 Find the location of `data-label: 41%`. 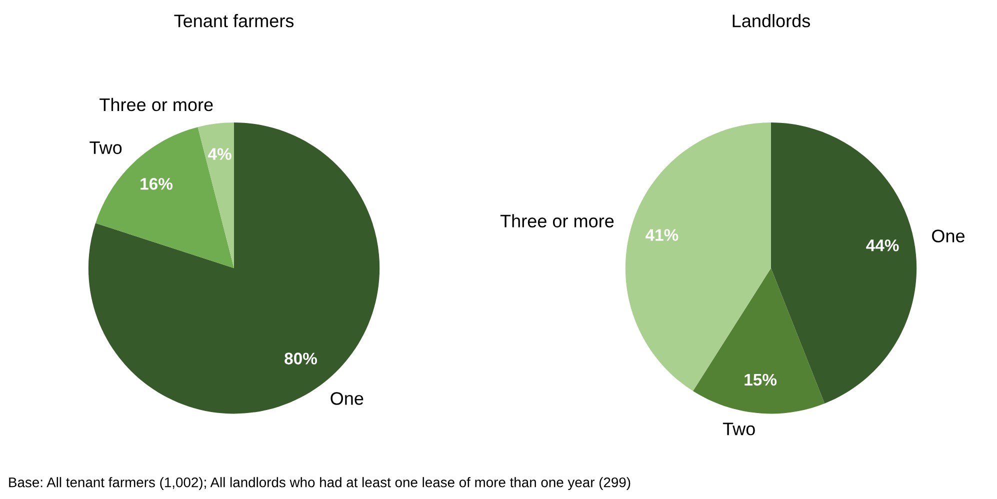

data-label: 41% is located at coordinates (662, 235).